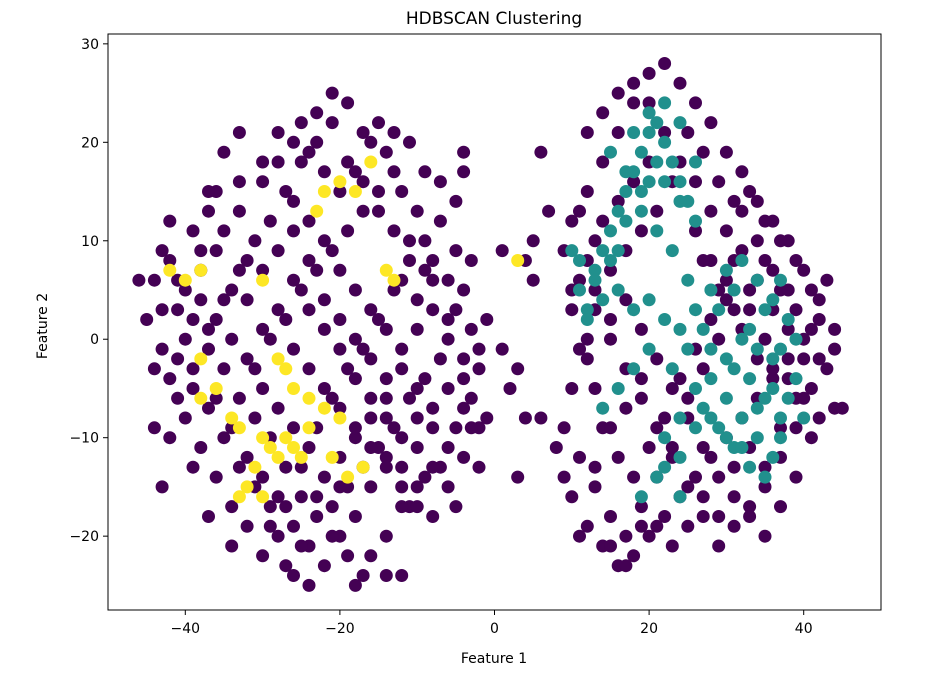 Image resolution: width=946 pixels, height=684 pixels. What do you see at coordinates (494, 629) in the screenshot?
I see `x-tick-label: 0` at bounding box center [494, 629].